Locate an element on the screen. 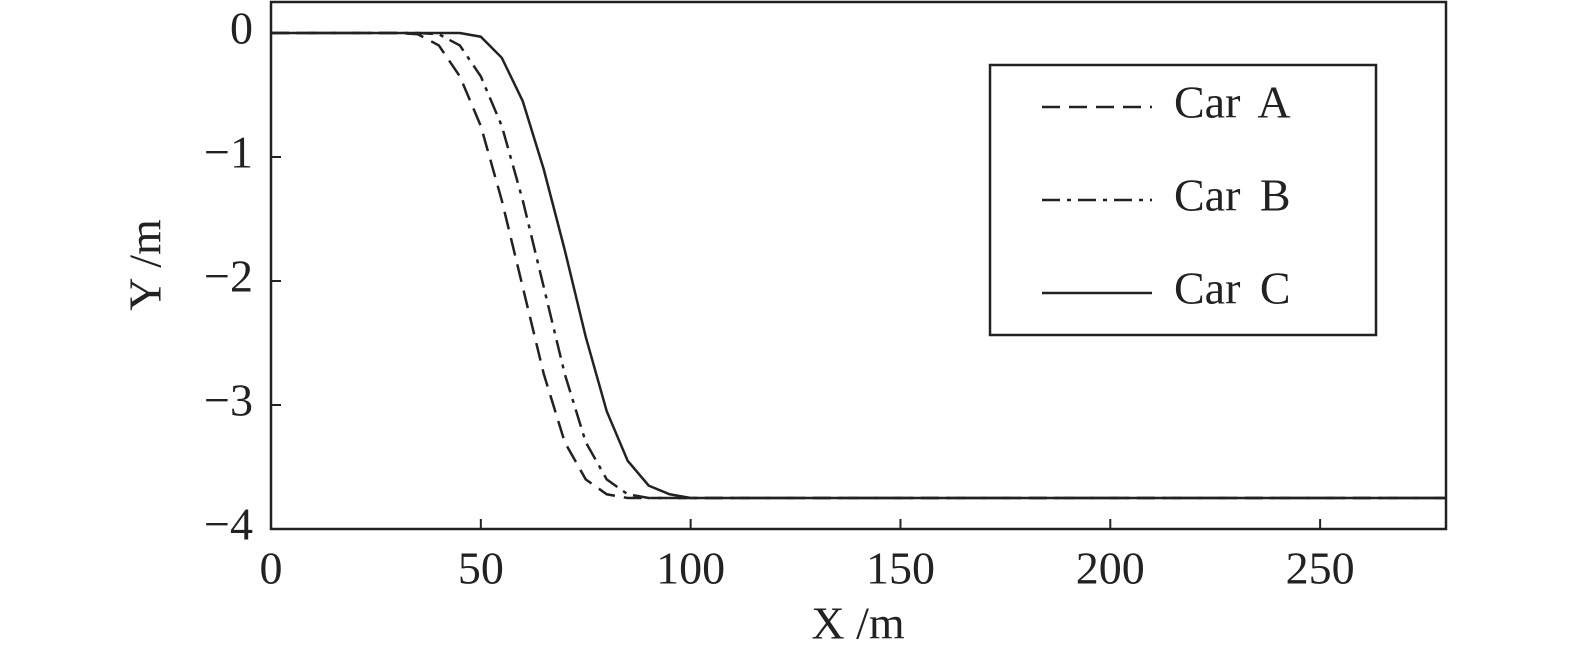 The height and width of the screenshot is (664, 1575). x-tick-label: 50 is located at coordinates (481, 568).